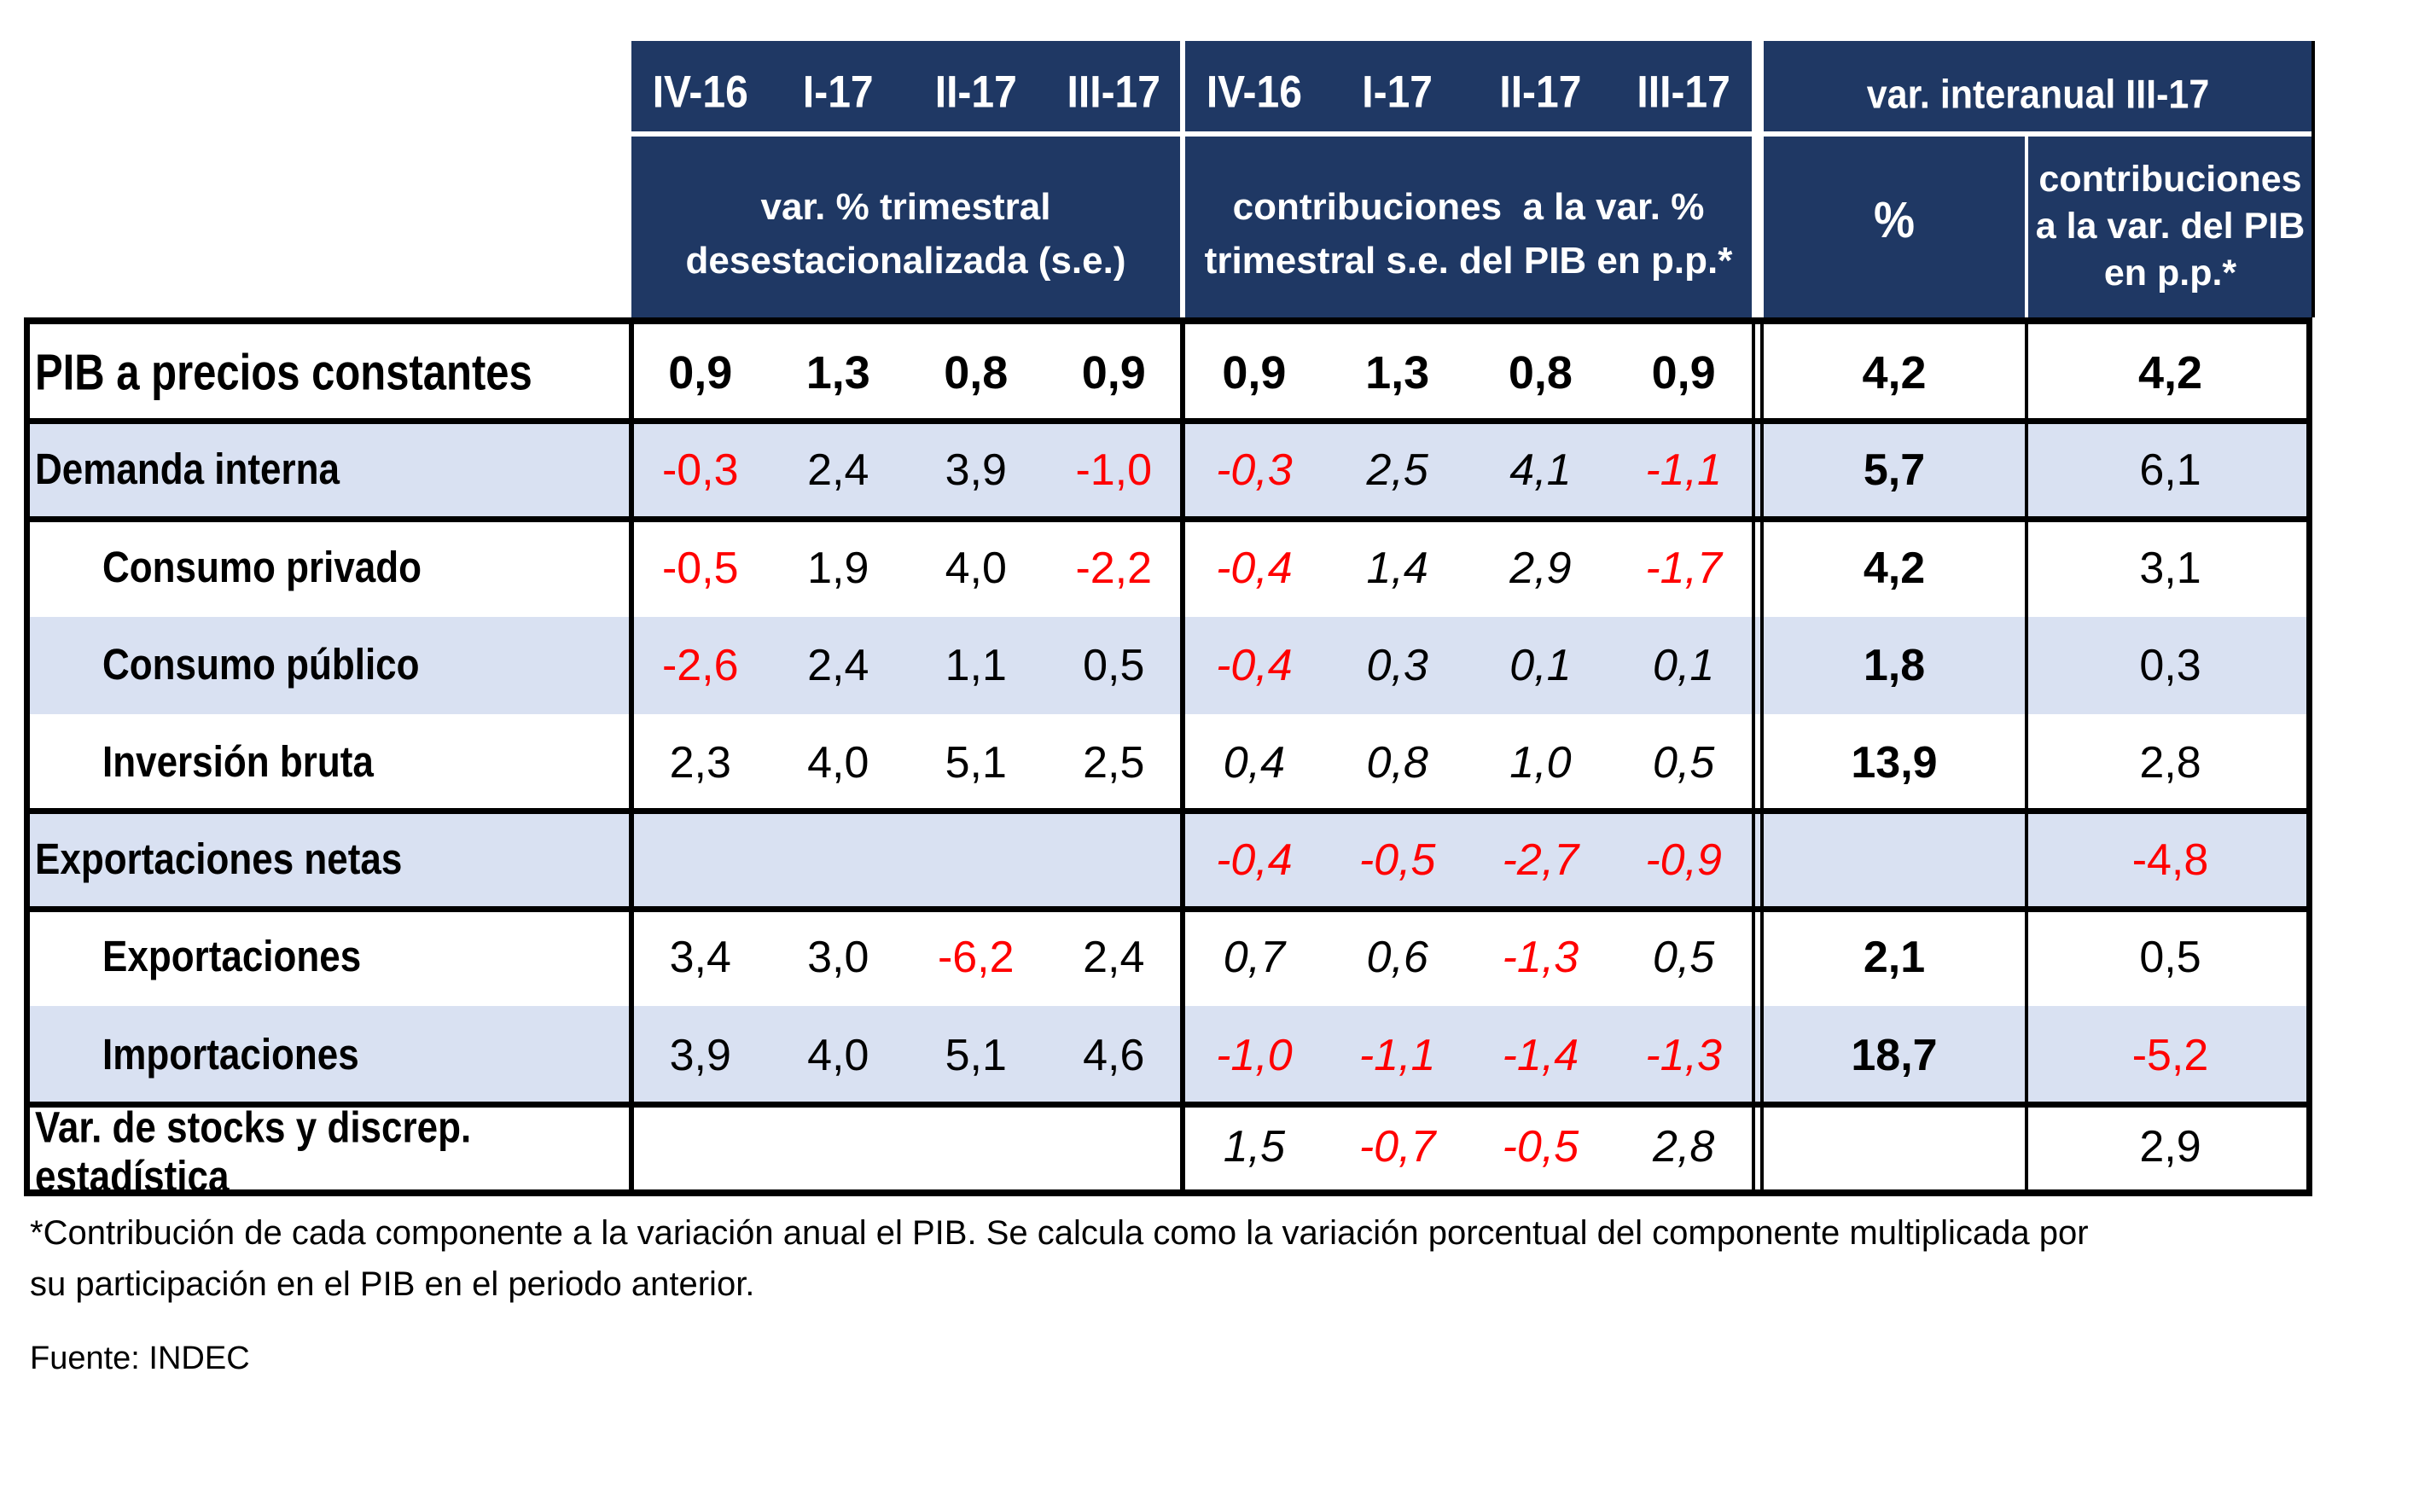 The width and height of the screenshot is (2419, 1512). Describe the element at coordinates (2170, 1055) in the screenshot. I see `cell-importaciones-yoy-contrib: -5,2` at that location.